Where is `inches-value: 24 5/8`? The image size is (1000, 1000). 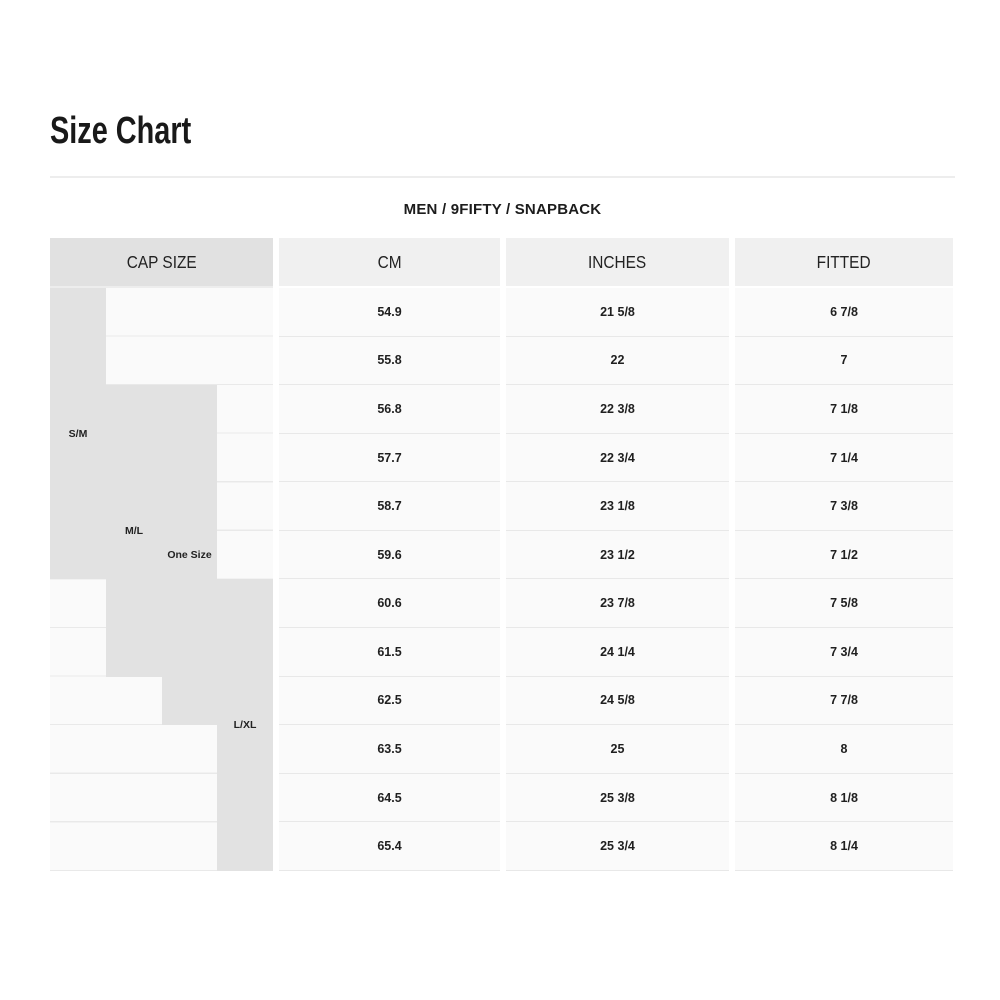
inches-value: 24 5/8 is located at coordinates (617, 701).